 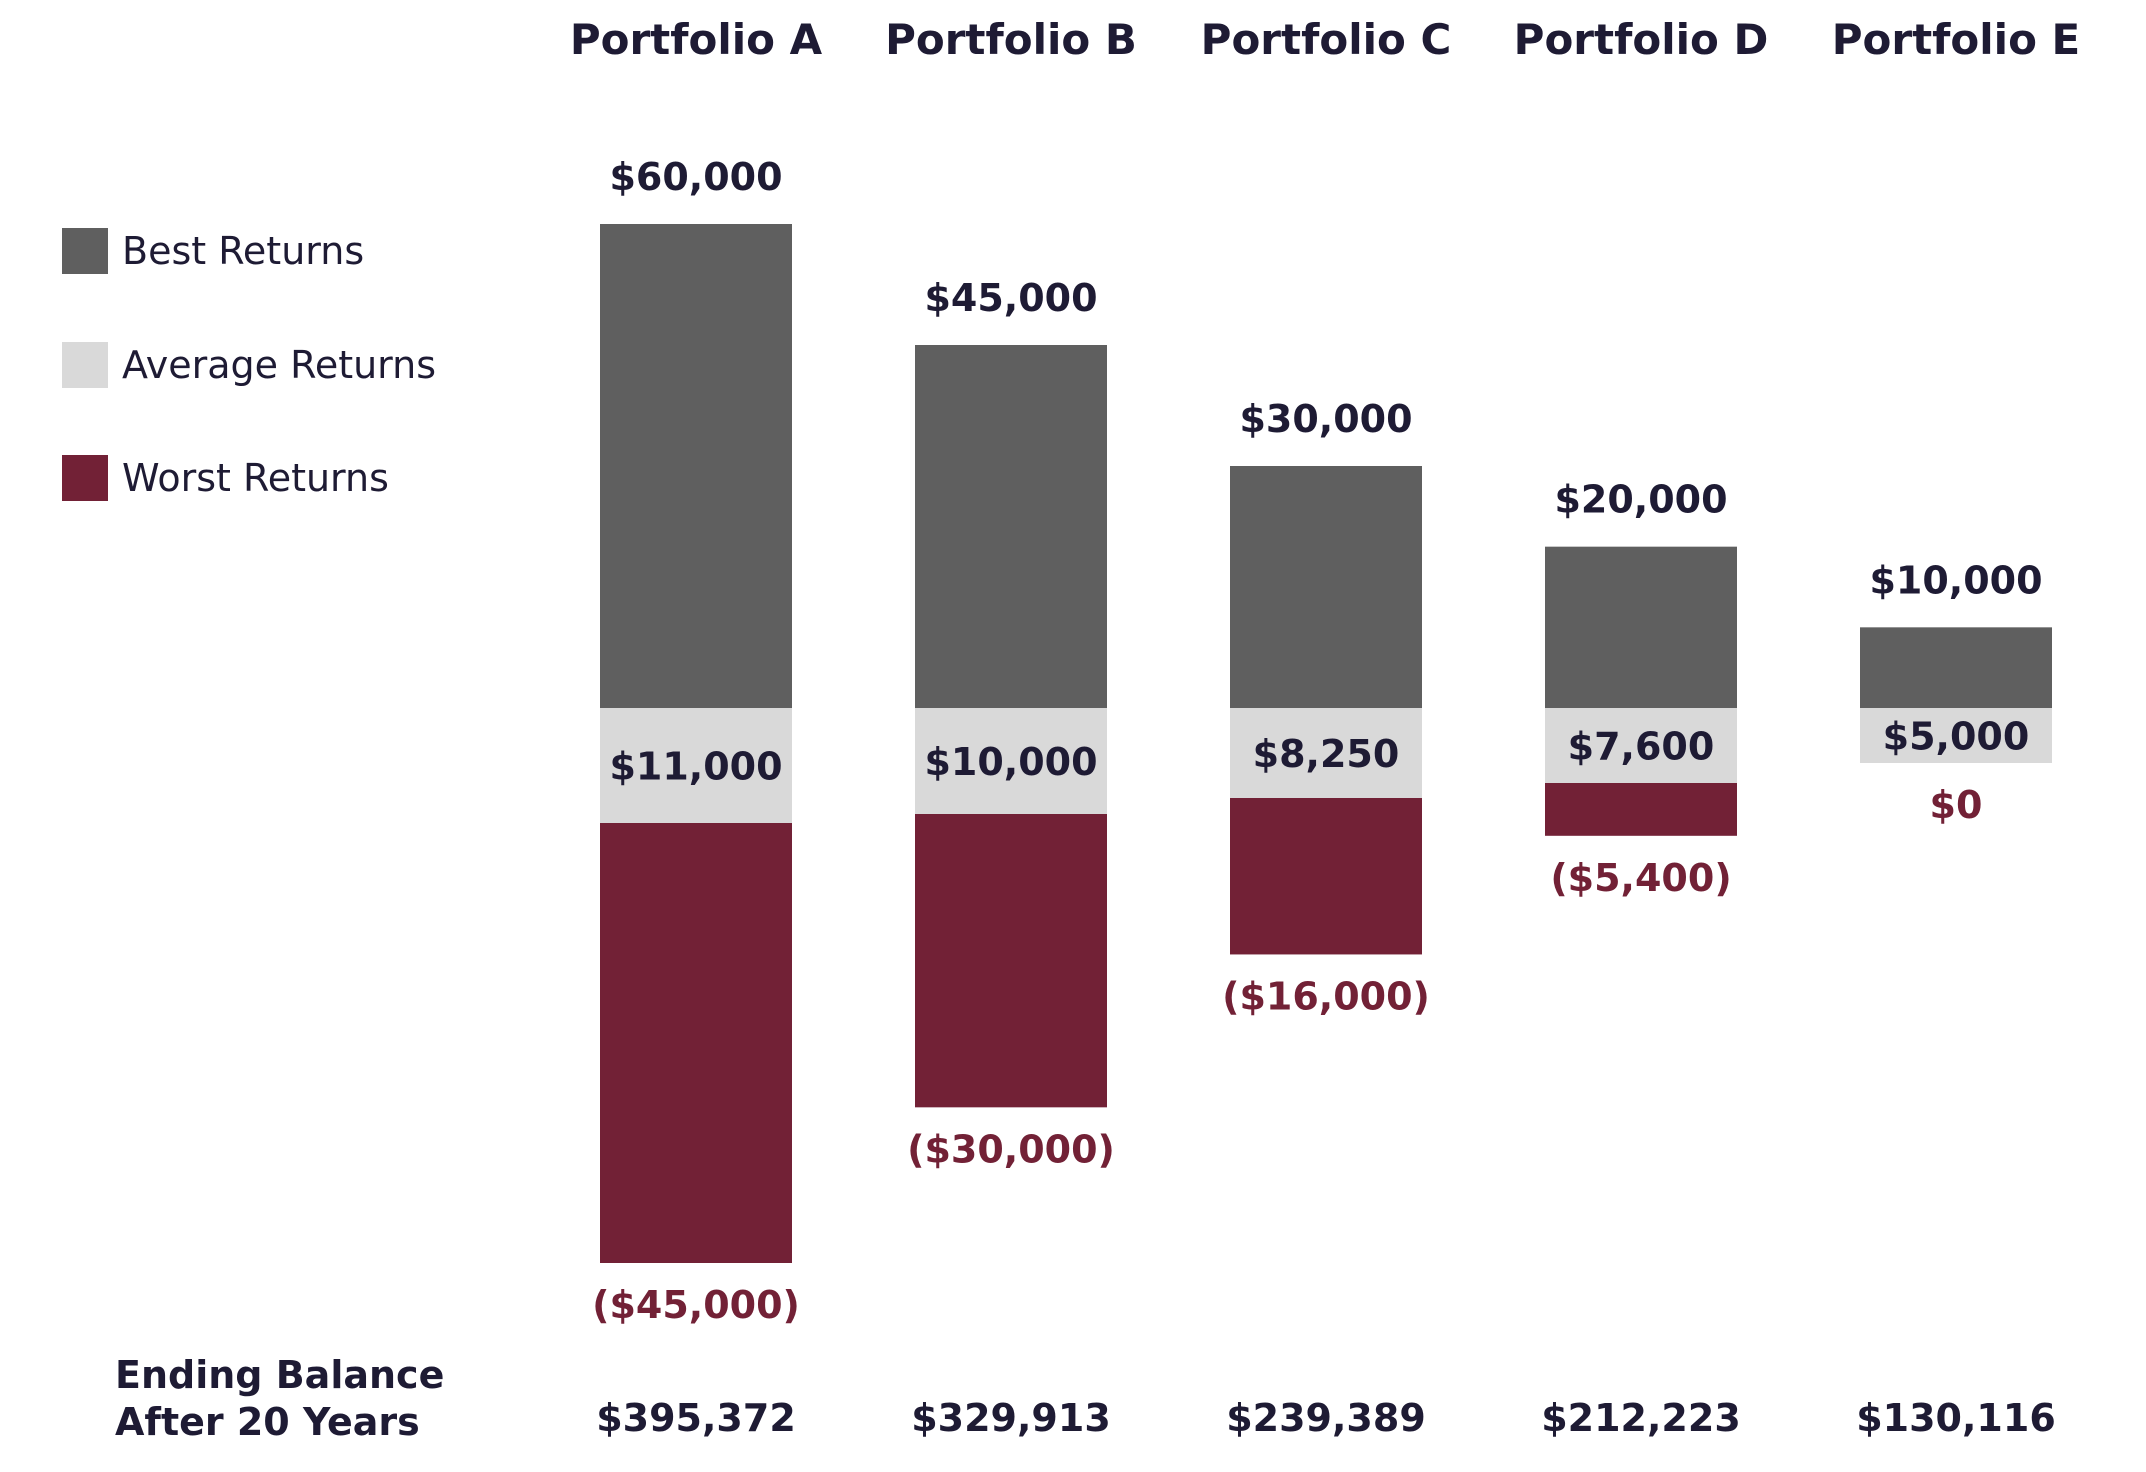 What do you see at coordinates (243, 251) in the screenshot?
I see `legend-label-1: Best Returns` at bounding box center [243, 251].